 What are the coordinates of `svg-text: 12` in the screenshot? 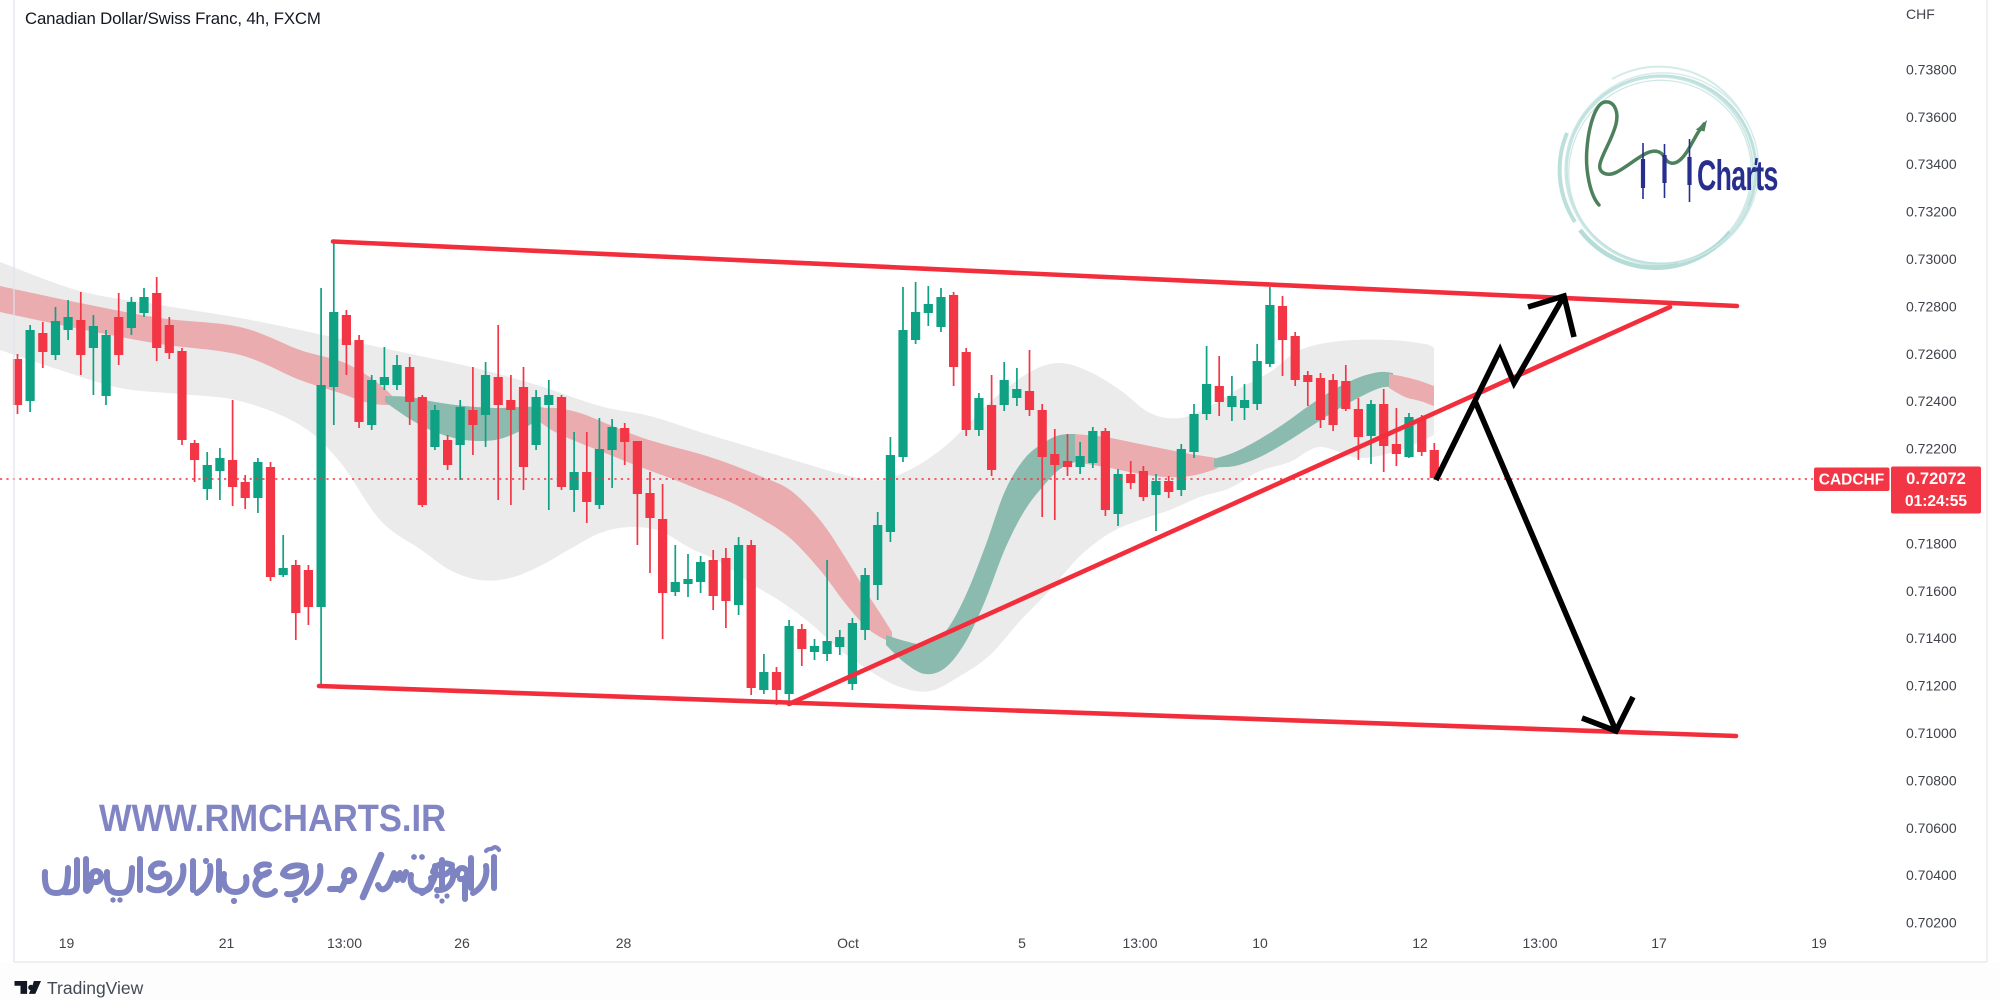 It's located at (1420, 943).